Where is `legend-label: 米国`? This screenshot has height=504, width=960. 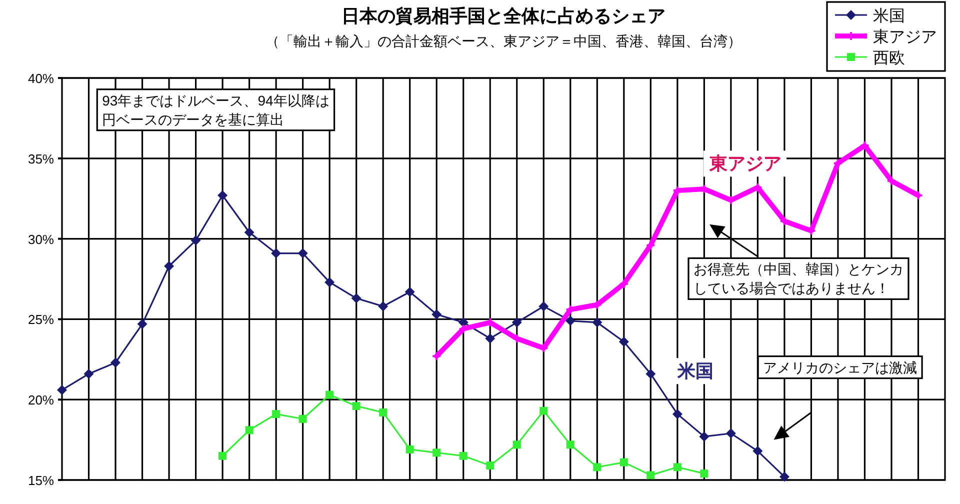
legend-label: 米国 is located at coordinates (889, 16).